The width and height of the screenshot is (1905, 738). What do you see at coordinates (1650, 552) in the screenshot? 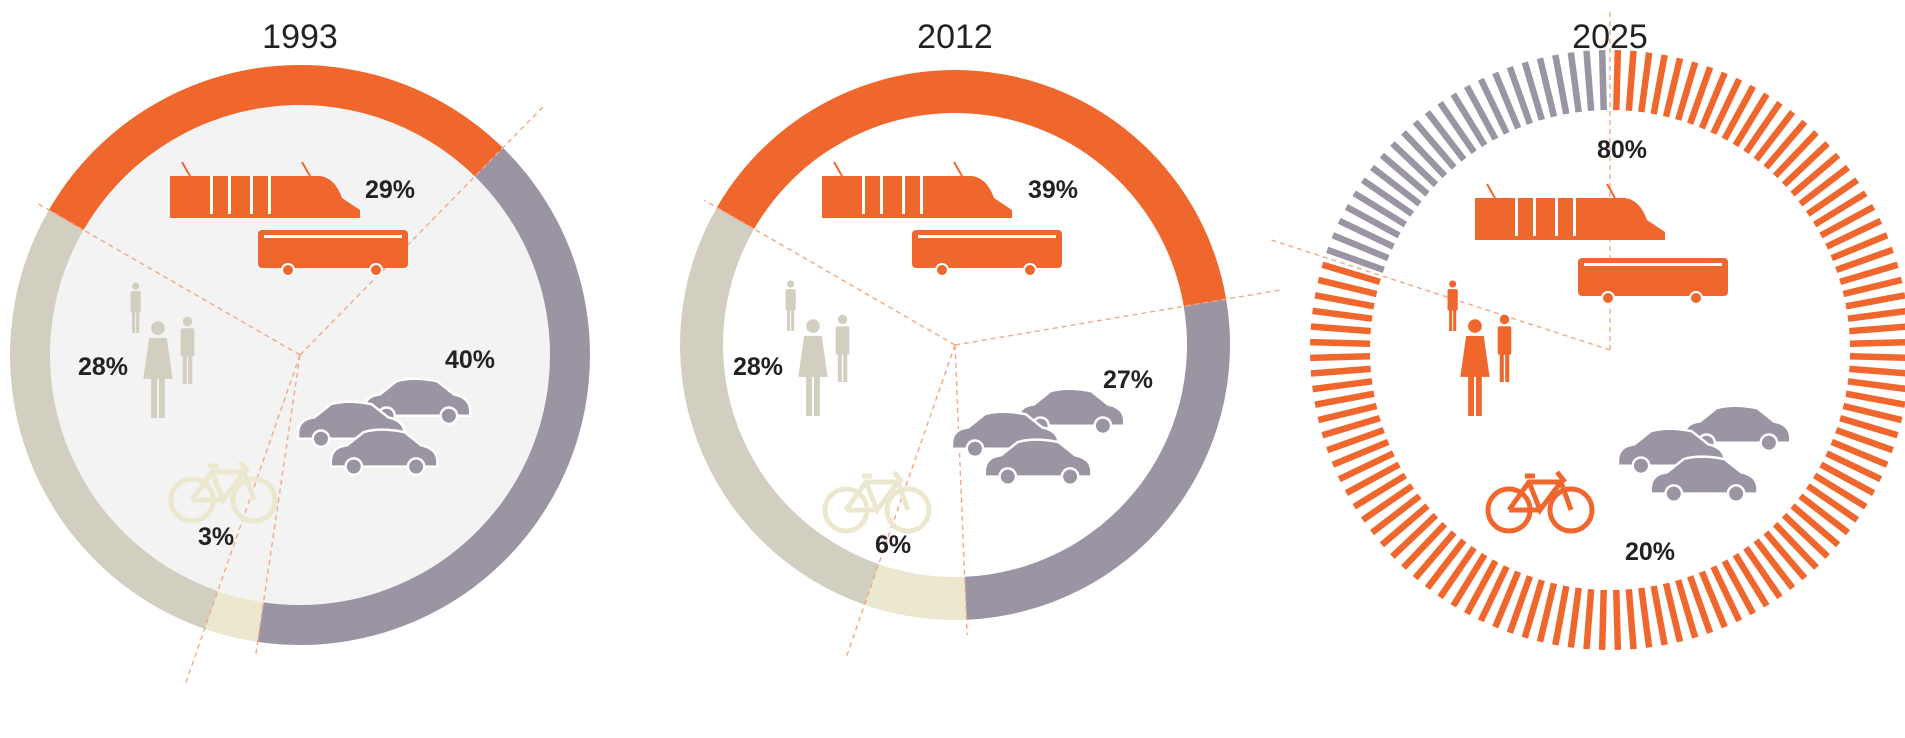
I see `label-car-2025: 20%` at bounding box center [1650, 552].